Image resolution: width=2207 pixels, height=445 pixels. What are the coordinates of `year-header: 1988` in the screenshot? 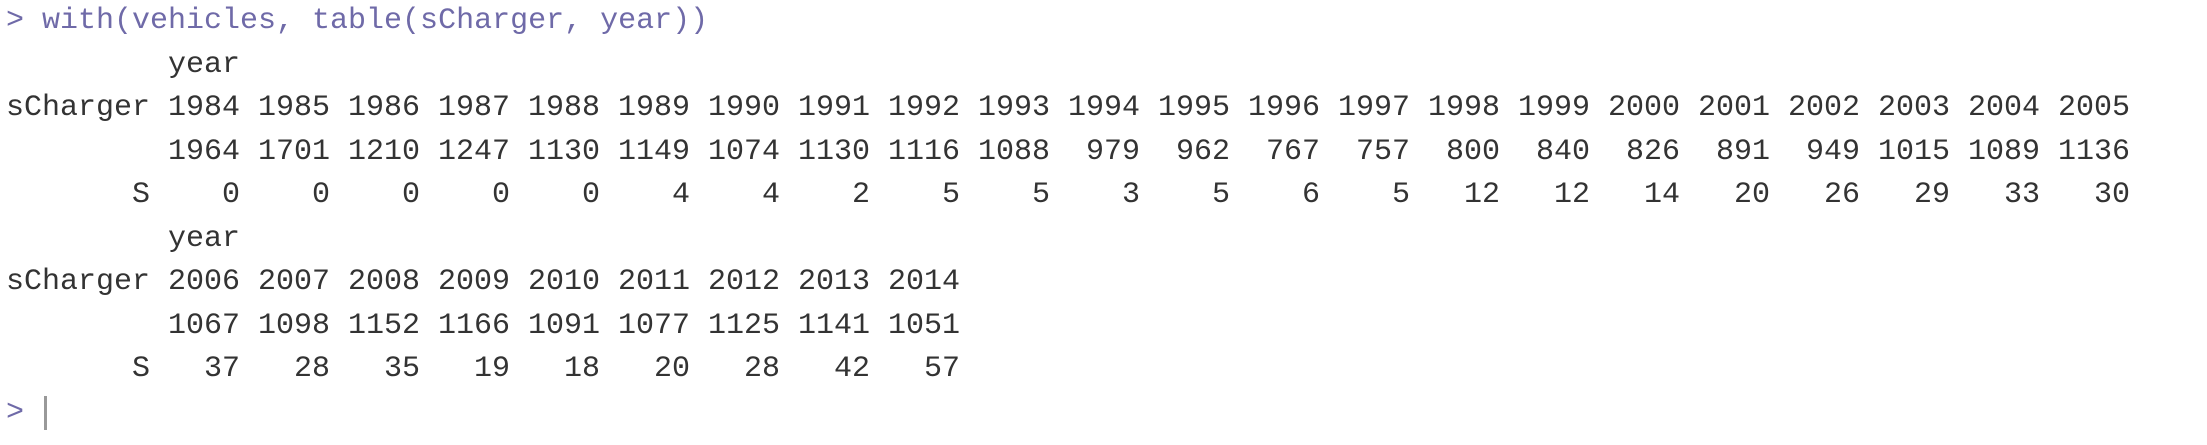 It's located at (564, 108).